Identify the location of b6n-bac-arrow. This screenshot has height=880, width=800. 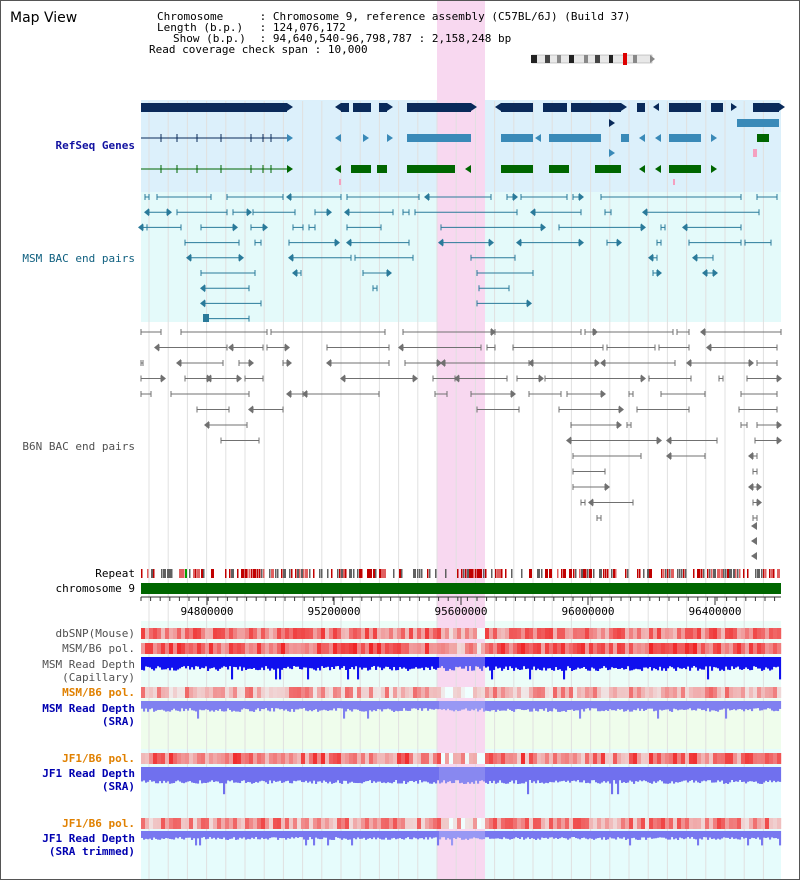
(702, 332).